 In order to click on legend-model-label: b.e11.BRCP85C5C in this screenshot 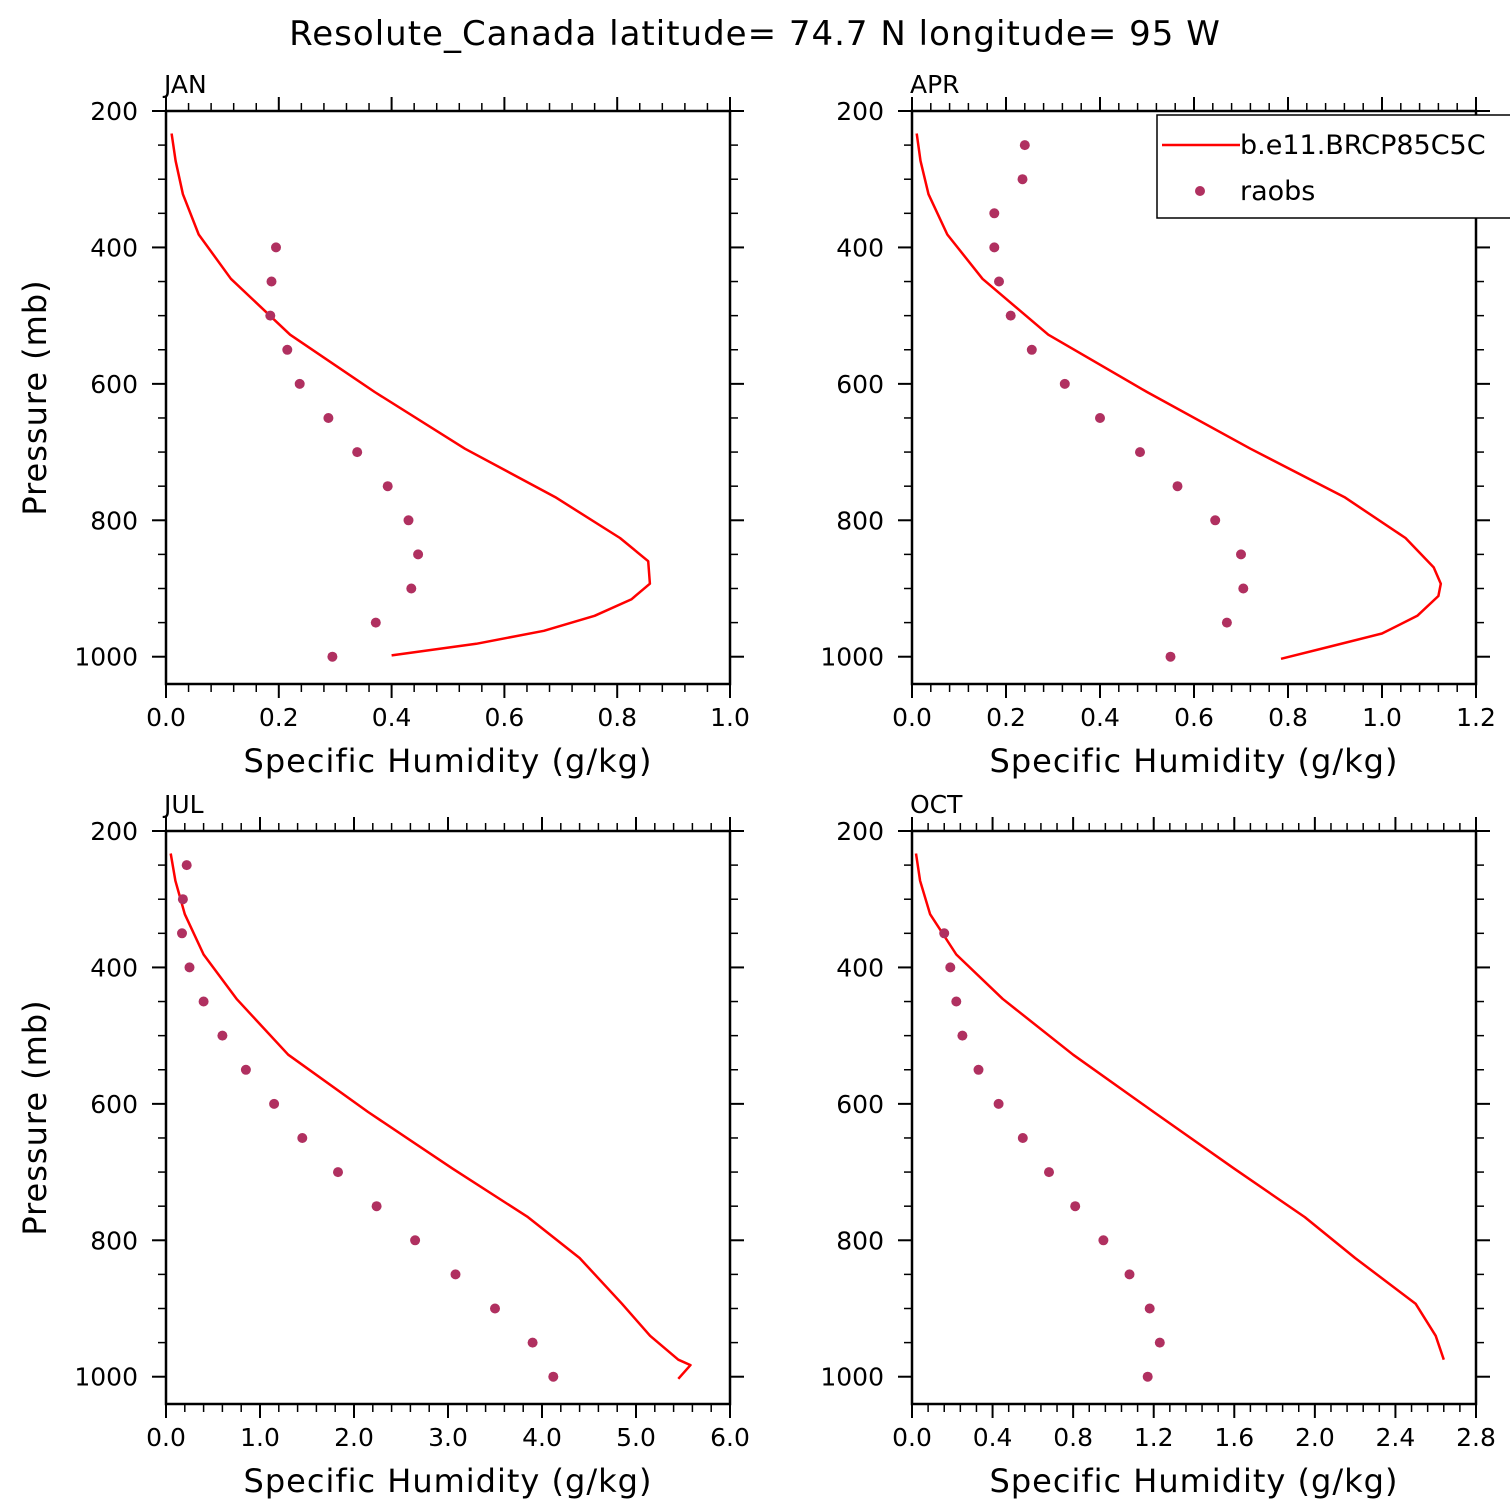, I will do `click(1363, 145)`.